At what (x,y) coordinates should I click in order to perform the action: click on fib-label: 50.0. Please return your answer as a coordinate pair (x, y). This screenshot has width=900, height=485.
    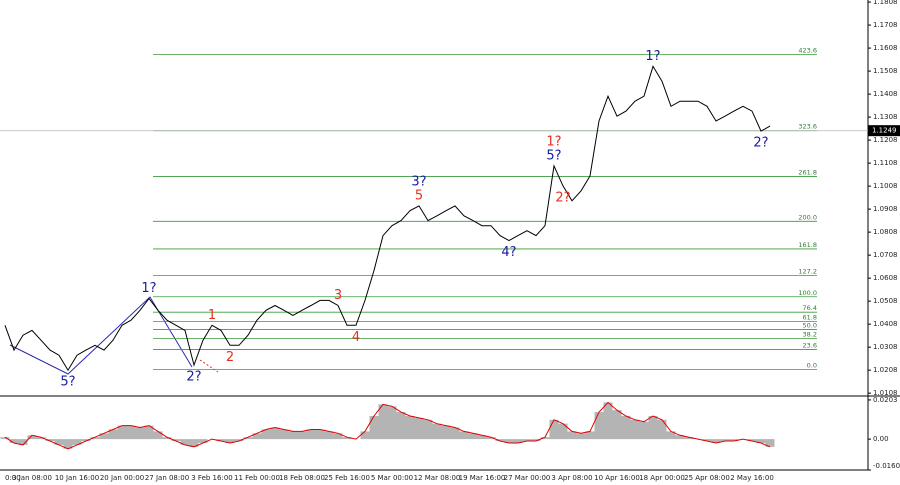
    Looking at the image, I should click on (810, 325).